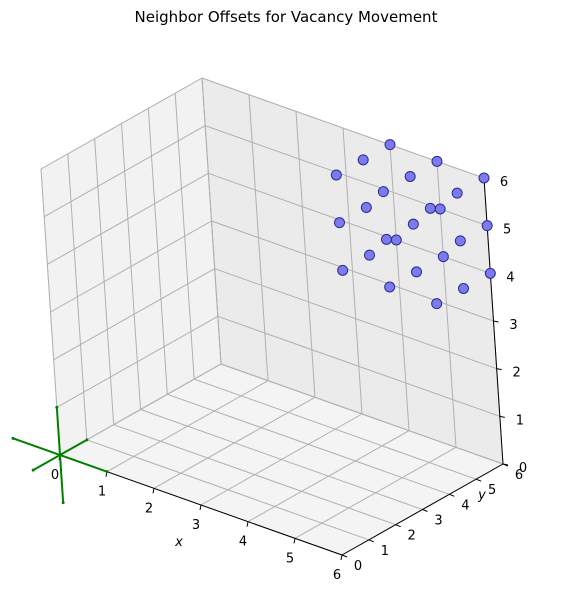 The height and width of the screenshot is (590, 574). What do you see at coordinates (492, 490) in the screenshot?
I see `y-tick-label: 5` at bounding box center [492, 490].